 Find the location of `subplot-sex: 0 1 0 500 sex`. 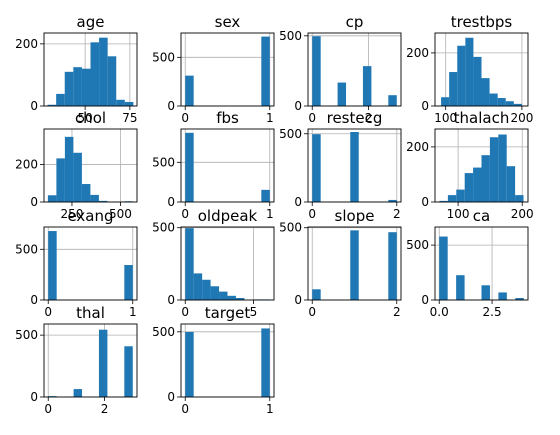

subplot-sex: 0 1 0 500 sex is located at coordinates (213, 69).